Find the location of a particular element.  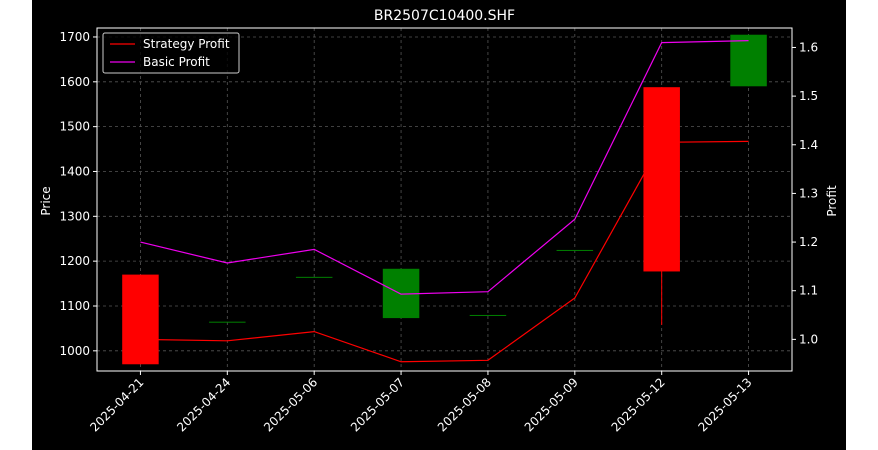

y-tick-label-left: 1200 is located at coordinates (74, 261).